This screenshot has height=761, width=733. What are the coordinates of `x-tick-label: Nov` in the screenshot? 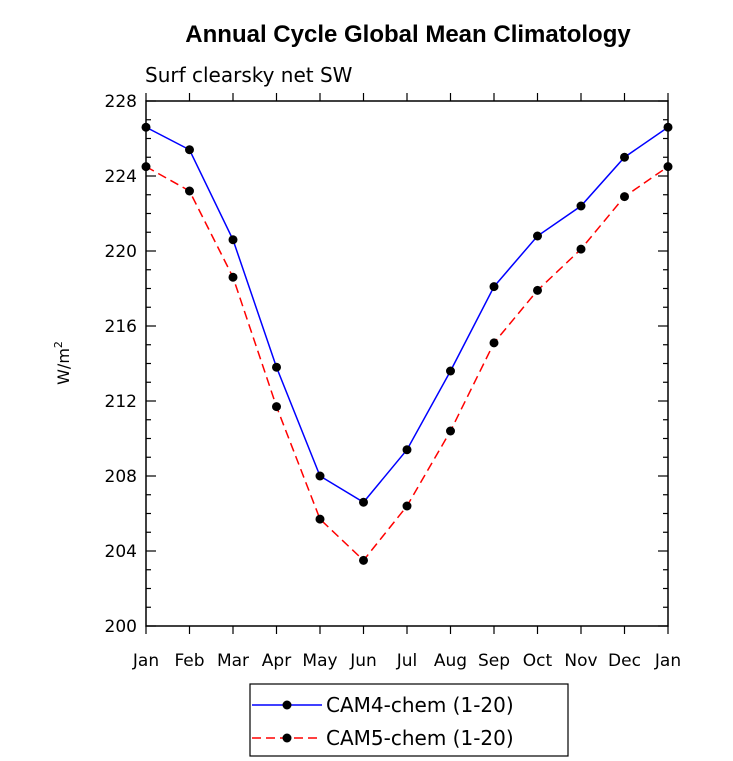 It's located at (580, 661).